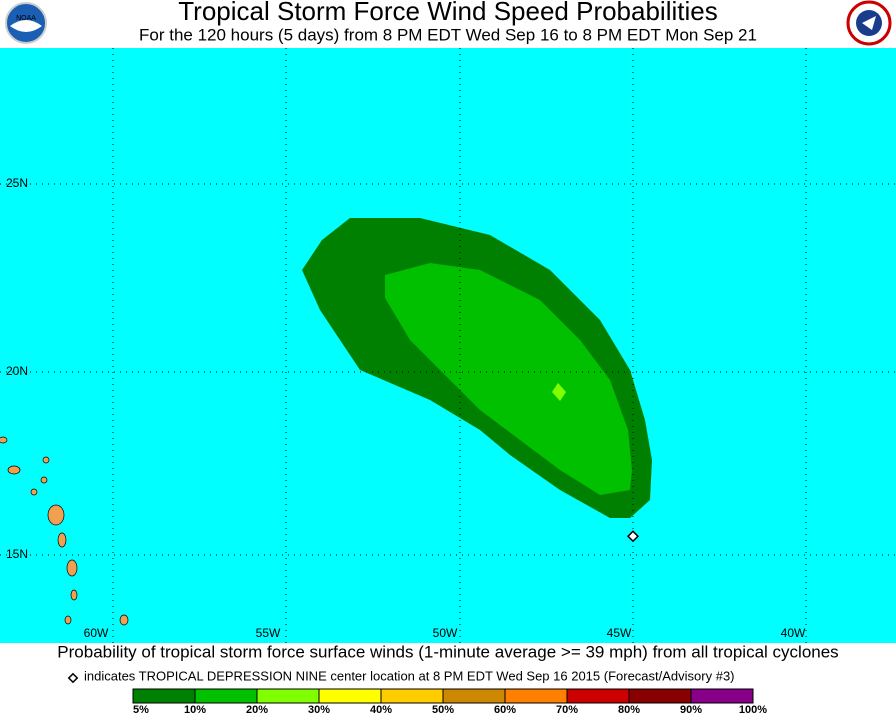 Image resolution: width=896 pixels, height=716 pixels. Describe the element at coordinates (633, 536) in the screenshot. I see `storm-center-marker` at that location.